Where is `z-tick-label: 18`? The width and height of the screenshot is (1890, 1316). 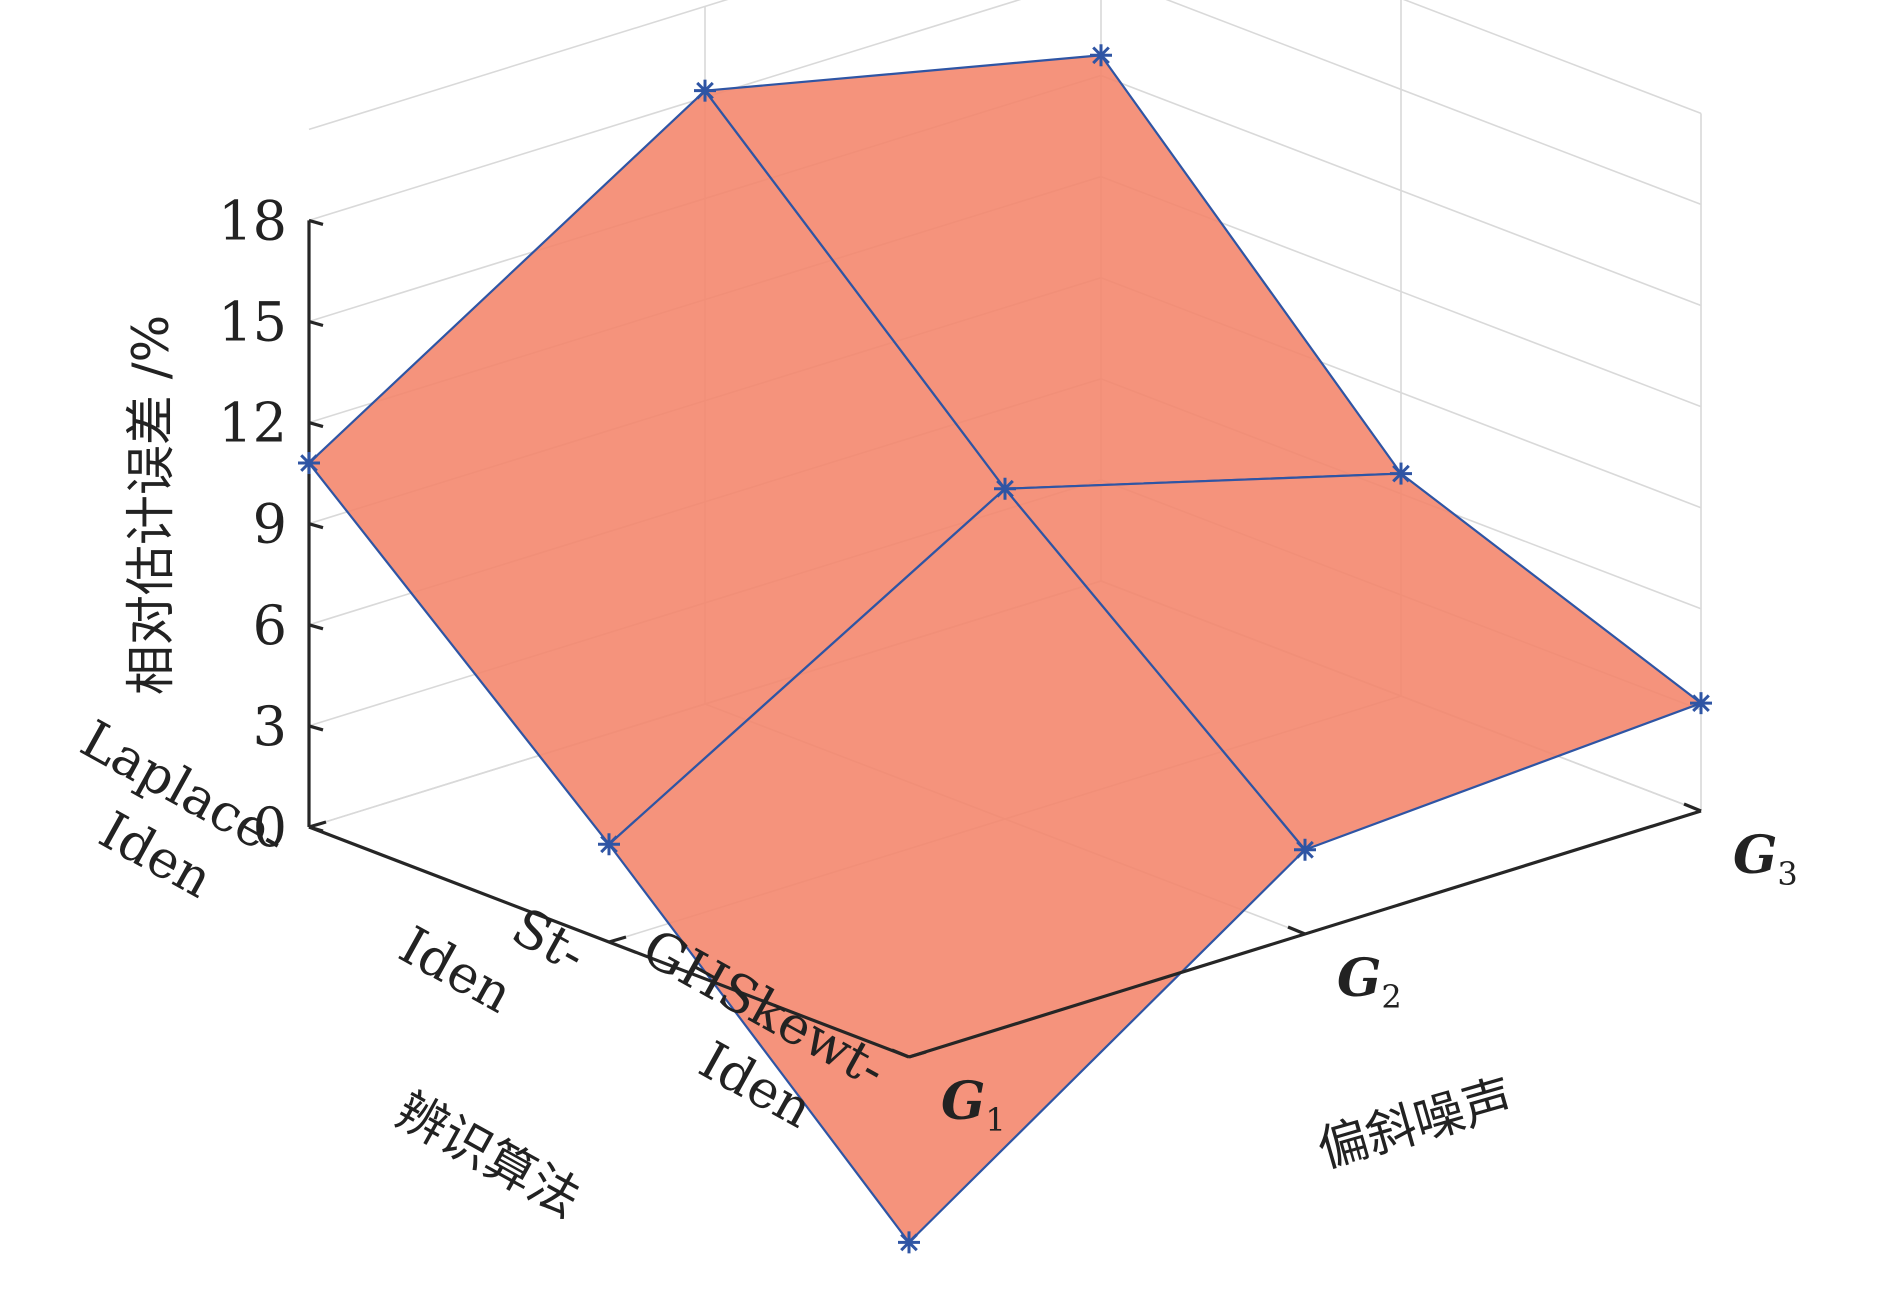 z-tick-label: 18 is located at coordinates (252, 220).